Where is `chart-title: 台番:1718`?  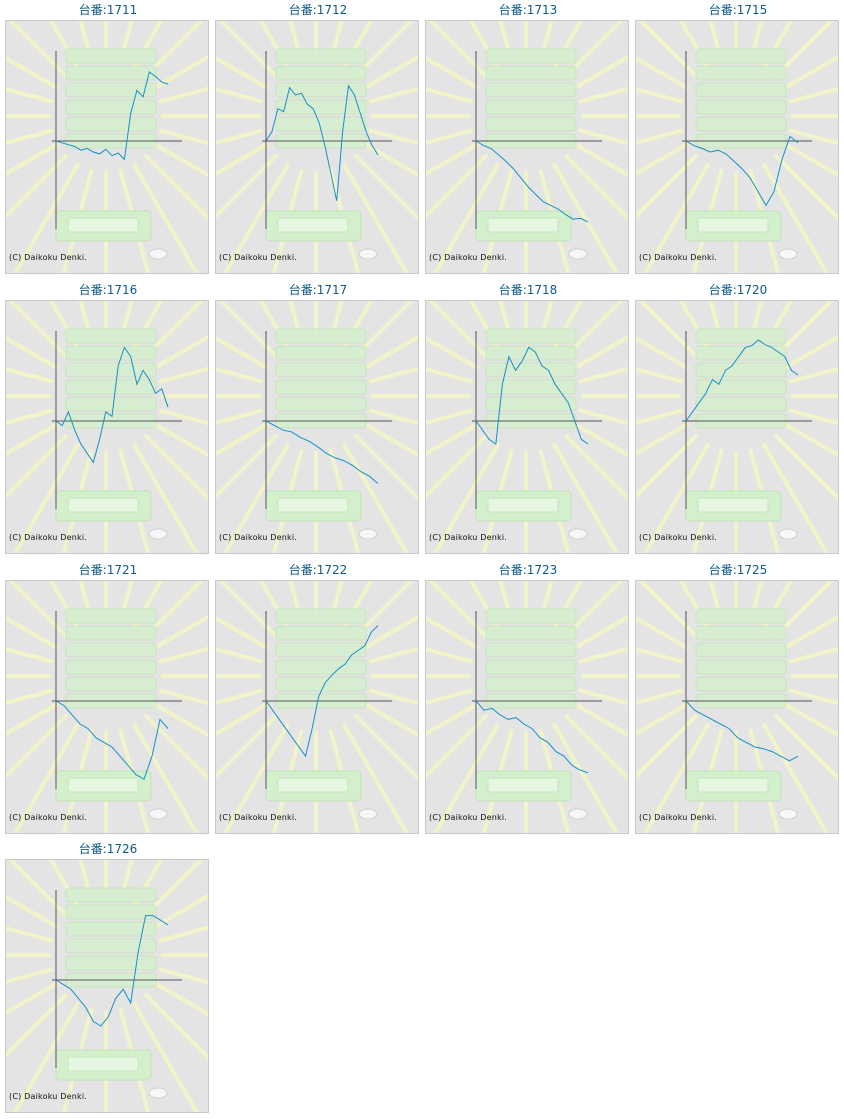
chart-title: 台番:1718 is located at coordinates (528, 290).